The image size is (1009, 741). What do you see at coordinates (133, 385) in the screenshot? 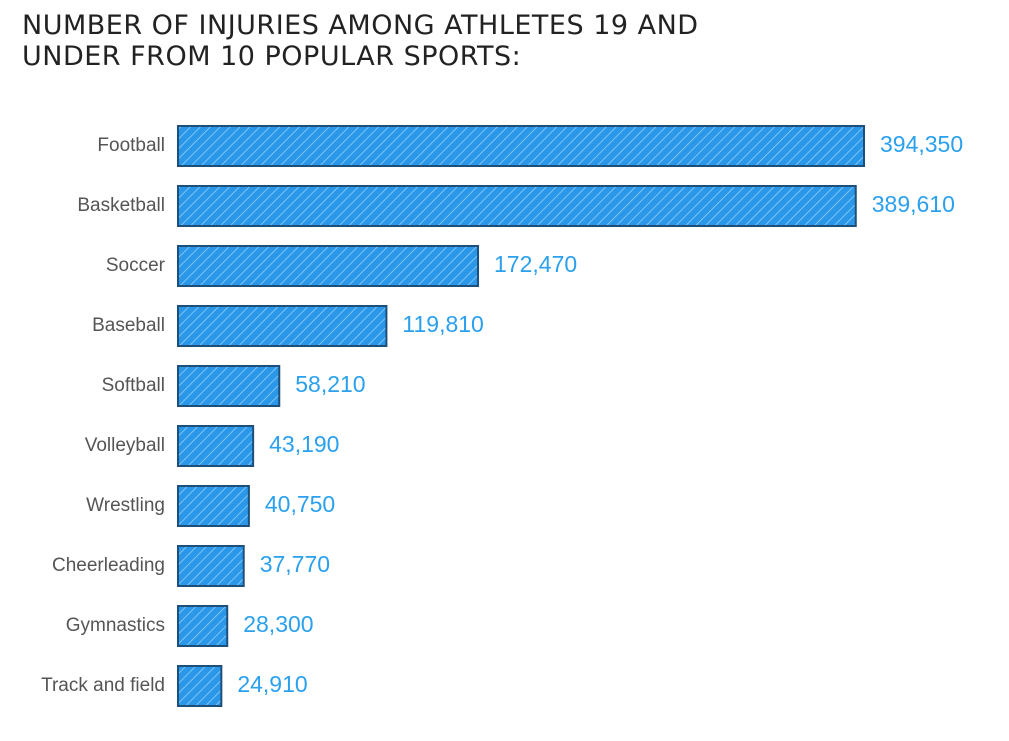
I see `category-label: Softball` at bounding box center [133, 385].